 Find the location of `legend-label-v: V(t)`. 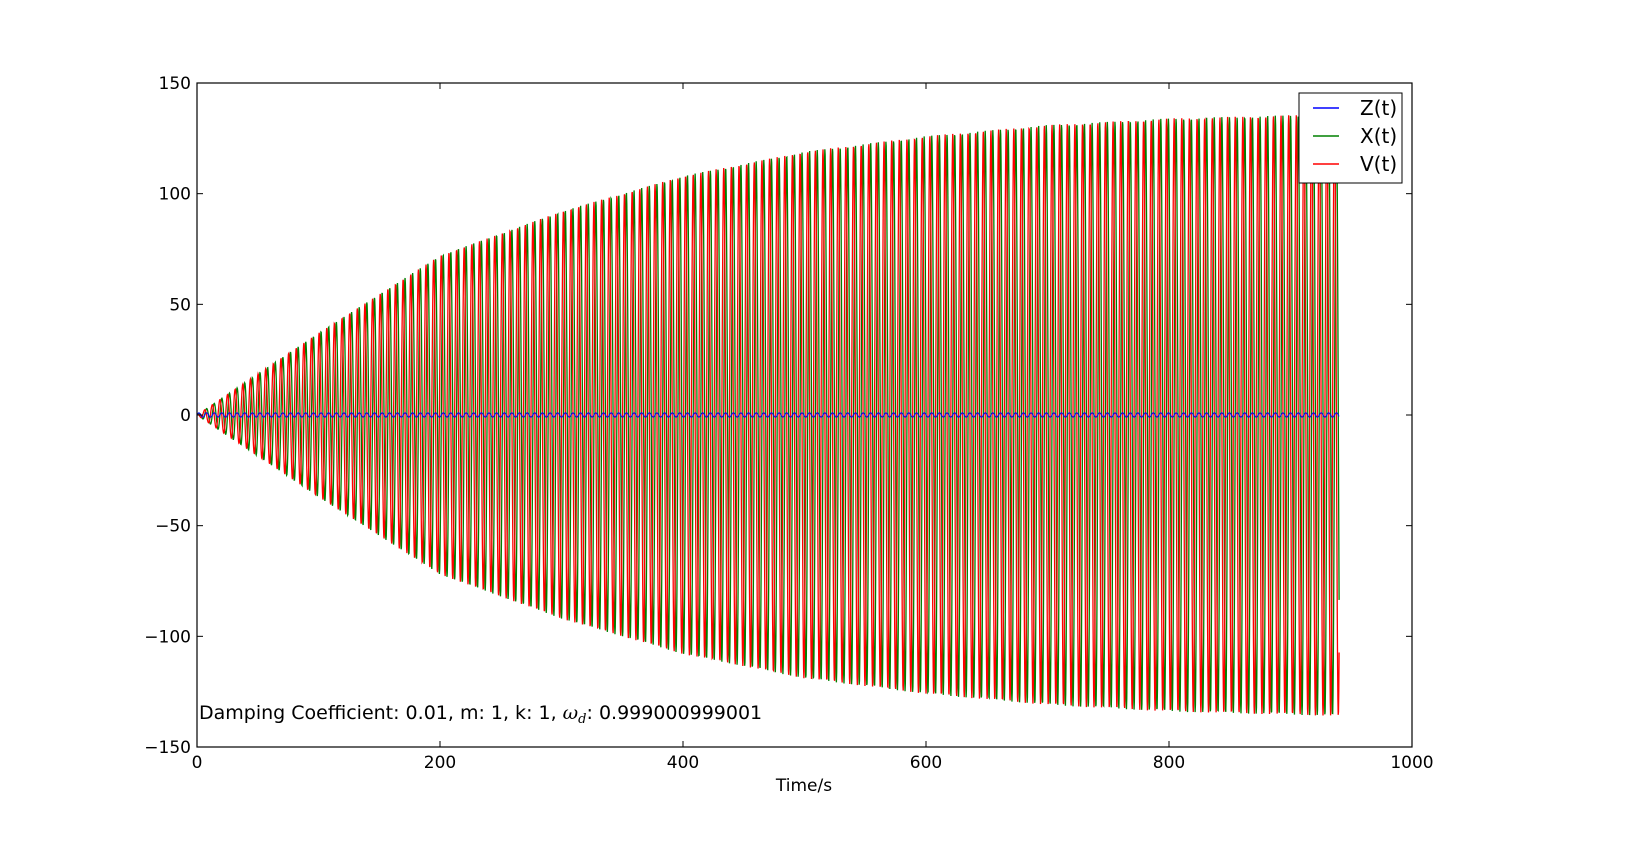

legend-label-v: V(t) is located at coordinates (1378, 164).